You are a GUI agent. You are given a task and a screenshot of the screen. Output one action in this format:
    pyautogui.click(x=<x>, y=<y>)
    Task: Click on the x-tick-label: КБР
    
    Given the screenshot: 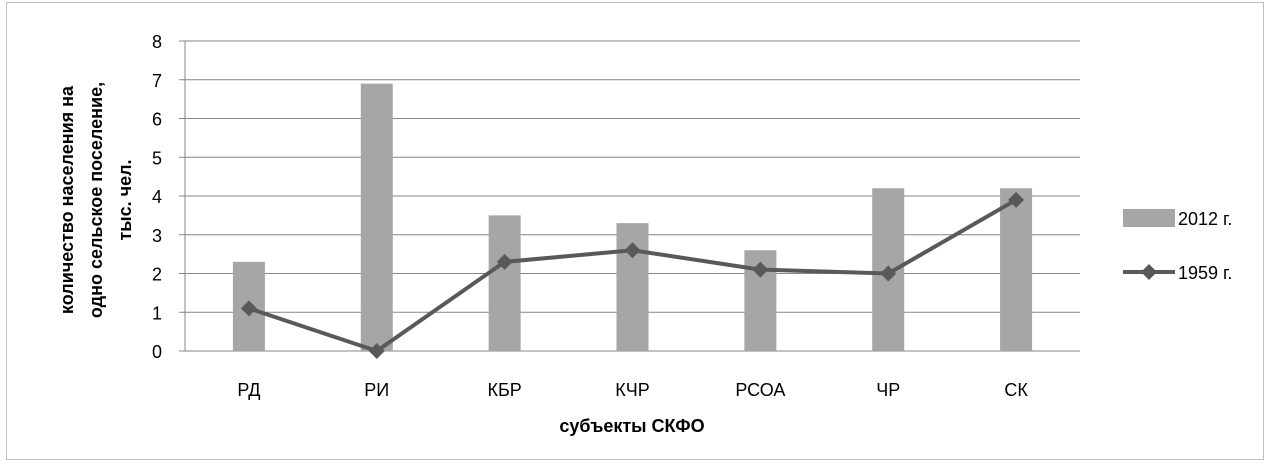 What is the action you would take?
    pyautogui.click(x=504, y=390)
    